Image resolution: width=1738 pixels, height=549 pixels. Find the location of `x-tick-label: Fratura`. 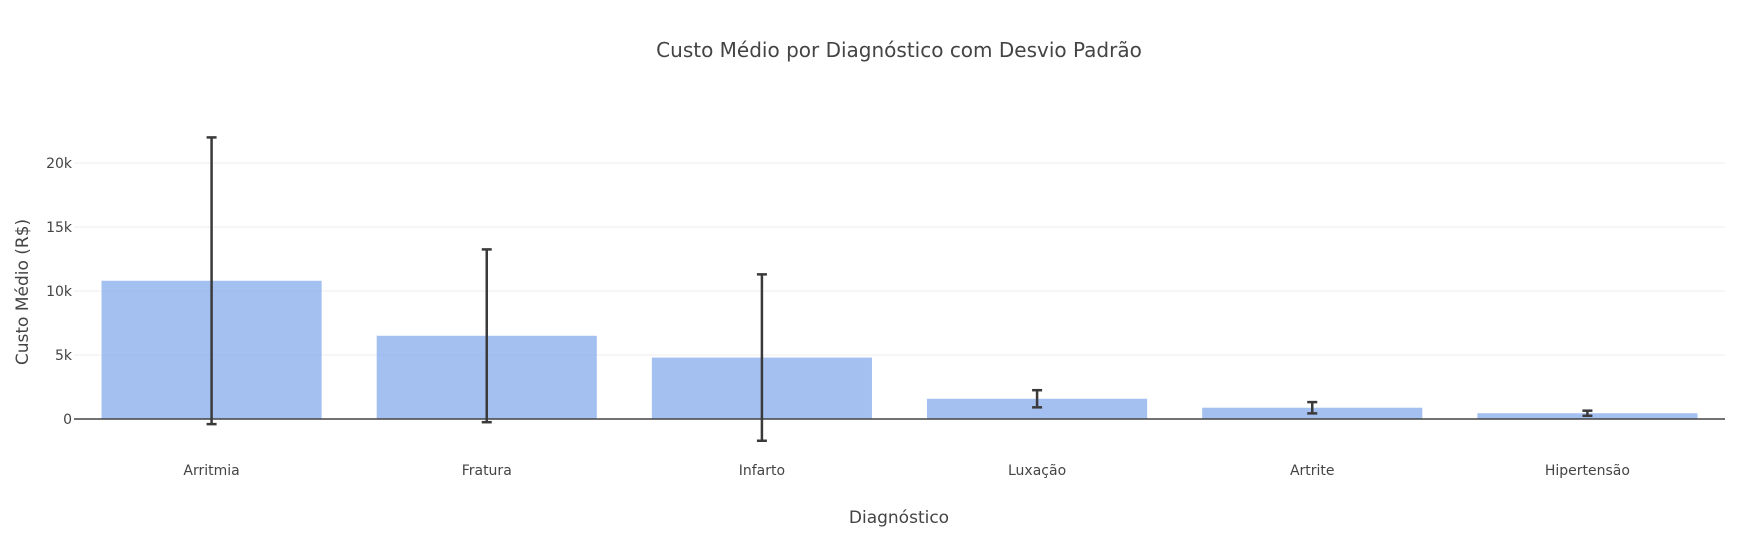

x-tick-label: Fratura is located at coordinates (487, 471).